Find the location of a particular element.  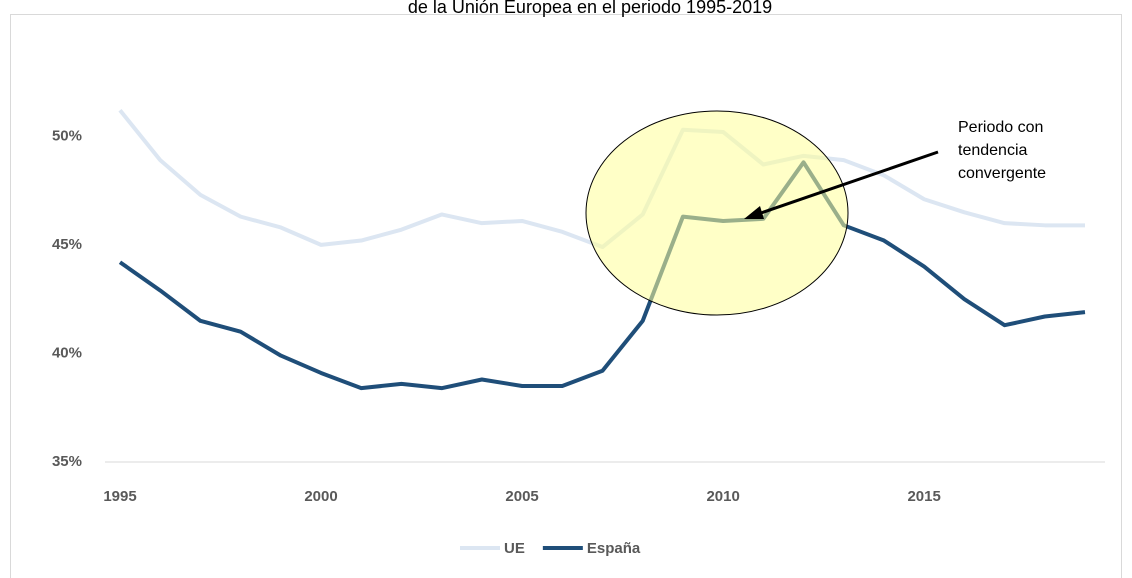

x-tick-label: 2005 is located at coordinates (521, 496).